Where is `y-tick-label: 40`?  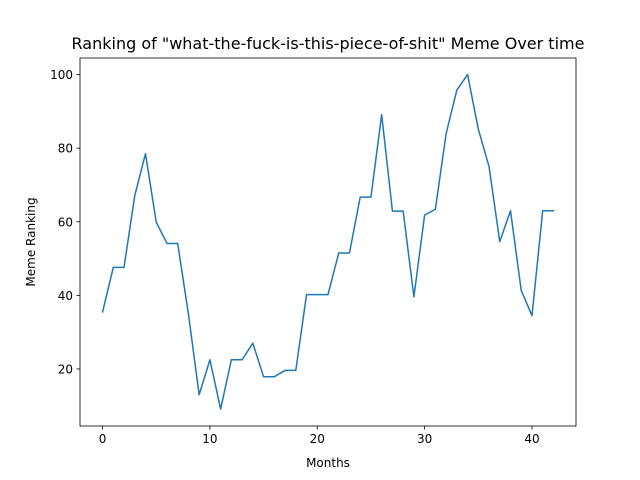 y-tick-label: 40 is located at coordinates (65, 296).